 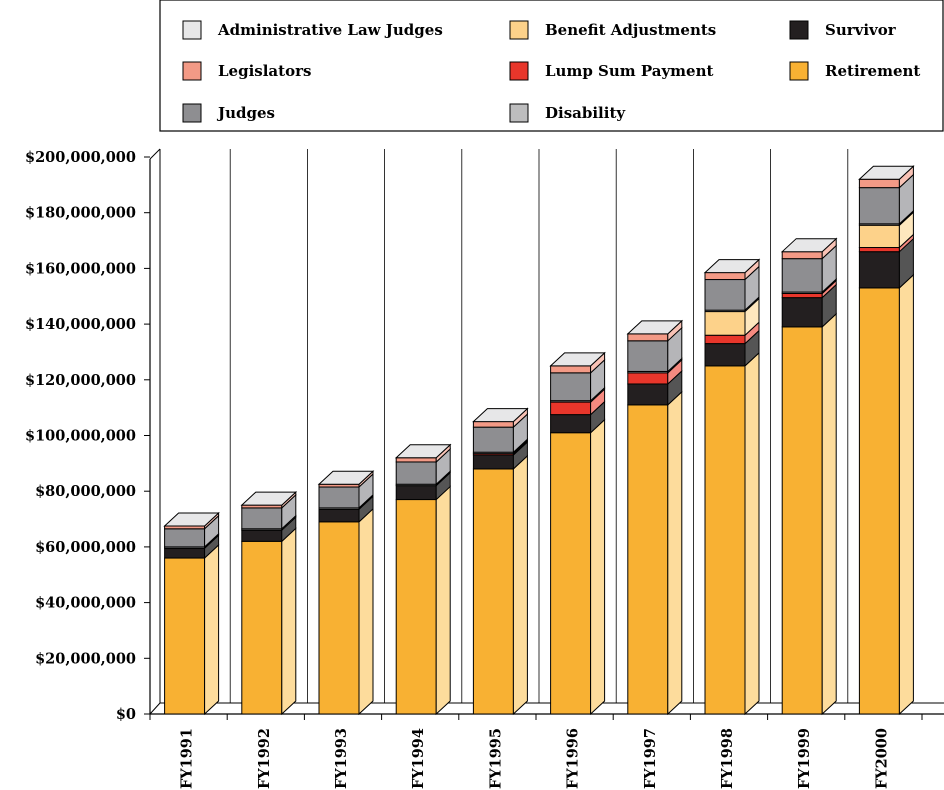 What do you see at coordinates (727, 758) in the screenshot?
I see `x-category-label: FY1998` at bounding box center [727, 758].